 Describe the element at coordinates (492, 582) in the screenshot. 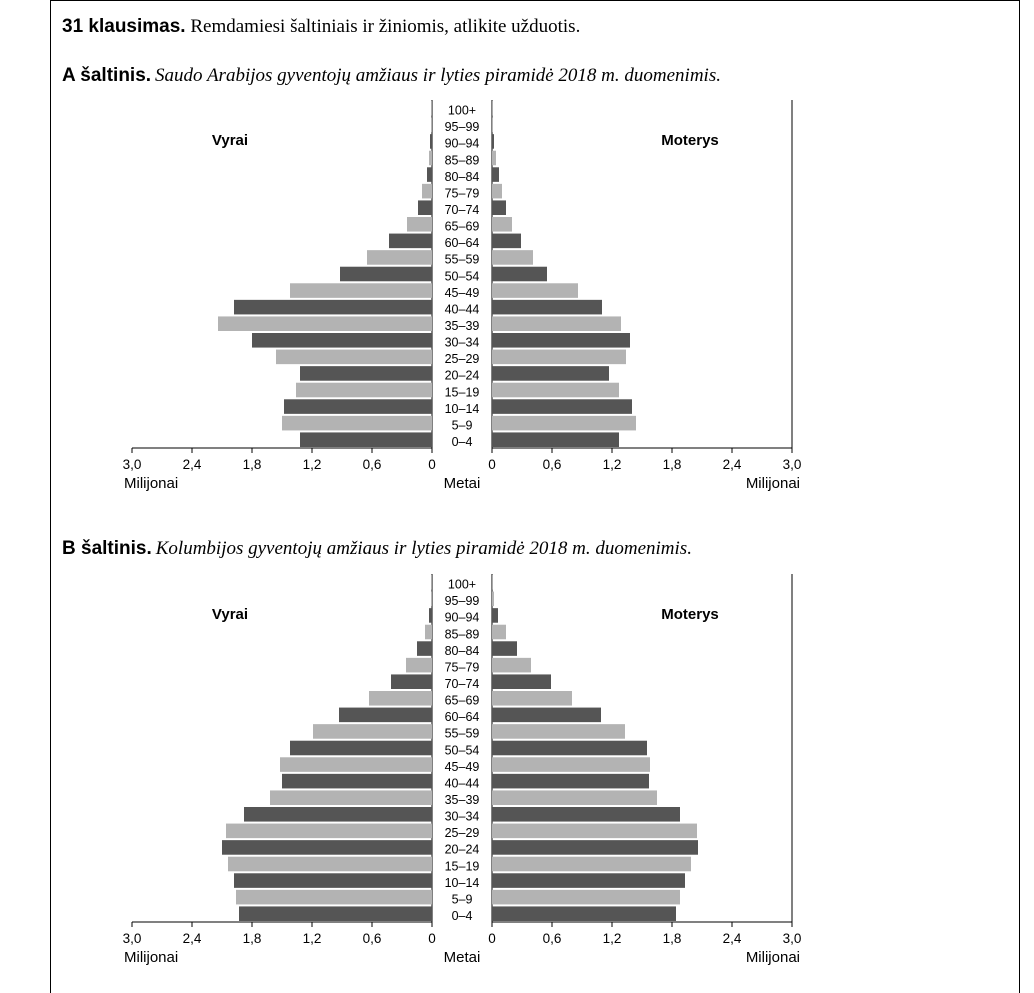

I see `bar-female-100+` at that location.